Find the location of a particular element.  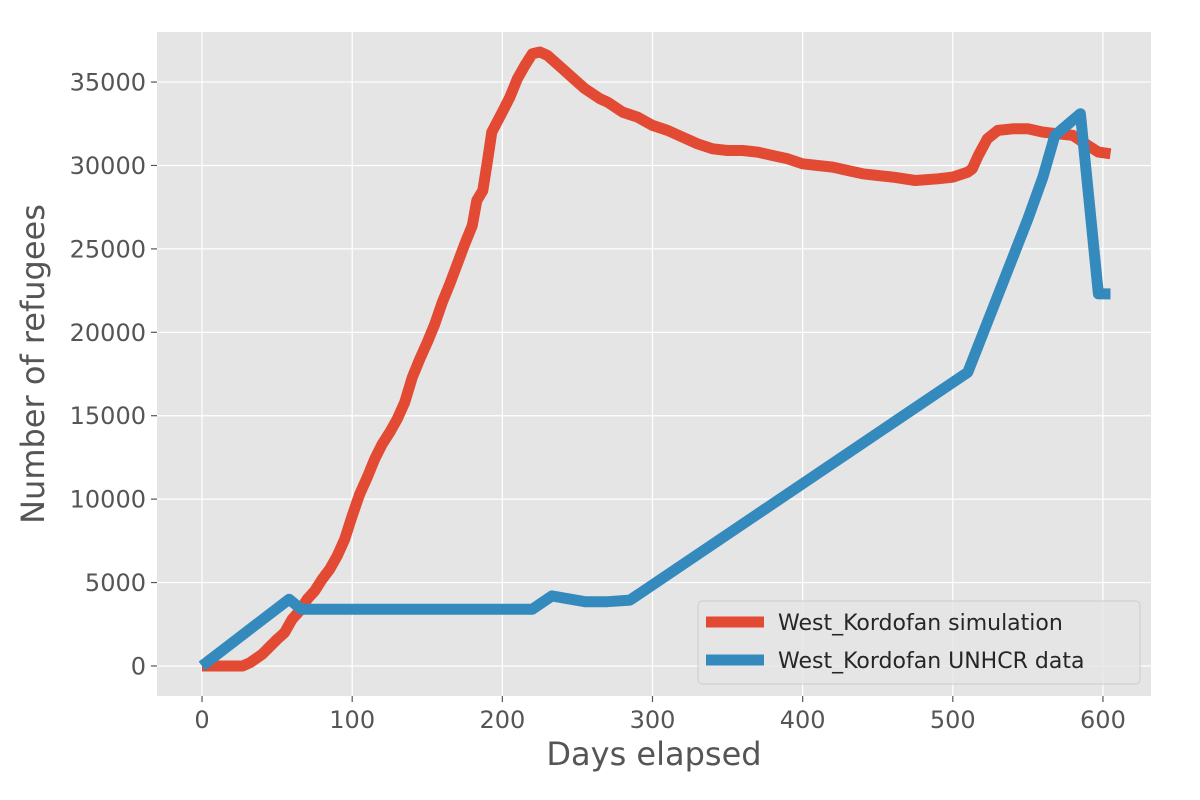

y-tick-label: 20000 is located at coordinates (108, 333).